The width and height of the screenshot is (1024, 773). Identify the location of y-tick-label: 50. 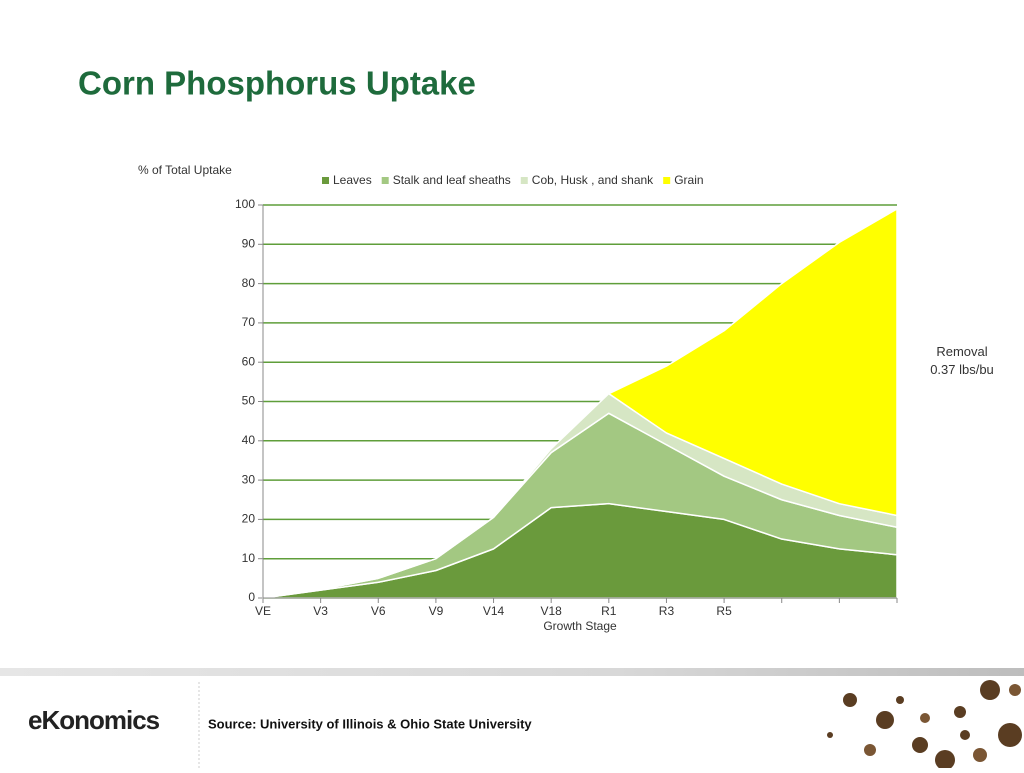
(249, 401).